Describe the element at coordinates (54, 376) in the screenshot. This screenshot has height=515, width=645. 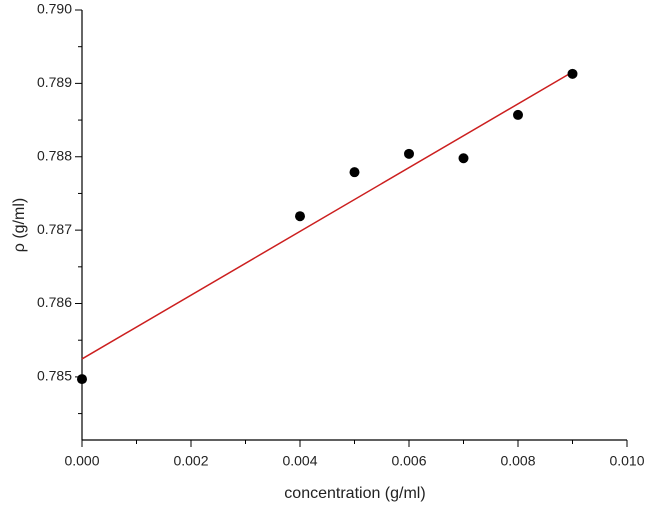
I see `y-tick-label: 0.785` at that location.